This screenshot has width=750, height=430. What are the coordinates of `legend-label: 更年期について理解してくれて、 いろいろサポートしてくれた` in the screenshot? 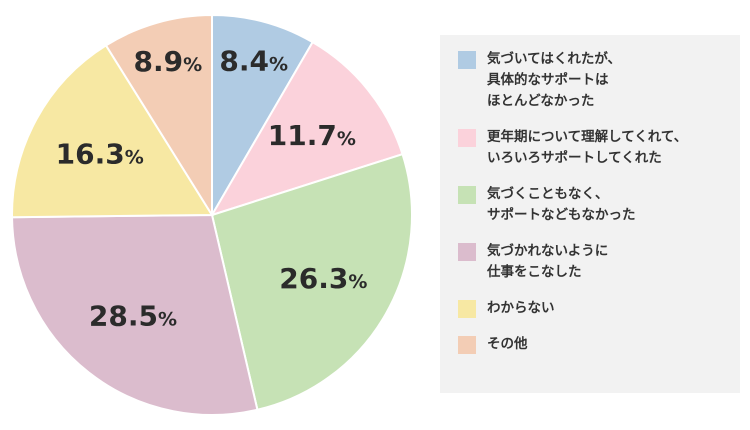 It's located at (587, 147).